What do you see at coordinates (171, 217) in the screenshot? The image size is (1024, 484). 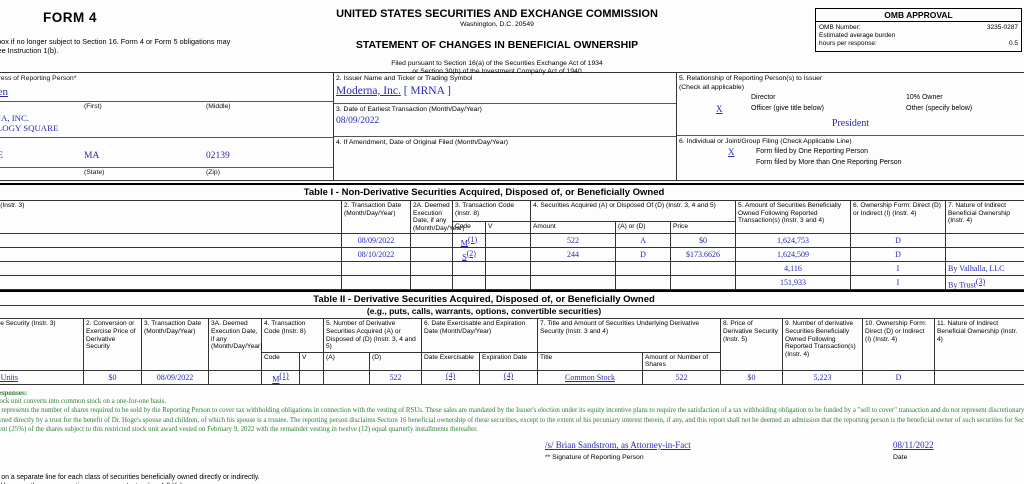 I see `t1-header-title: 1. Title of Security (Instr. 3)` at bounding box center [171, 217].